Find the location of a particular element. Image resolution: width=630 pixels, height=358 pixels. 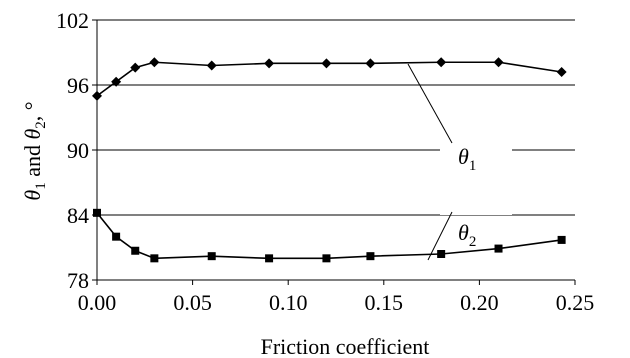

annotation-theta2: θ2 is located at coordinates (467, 235).